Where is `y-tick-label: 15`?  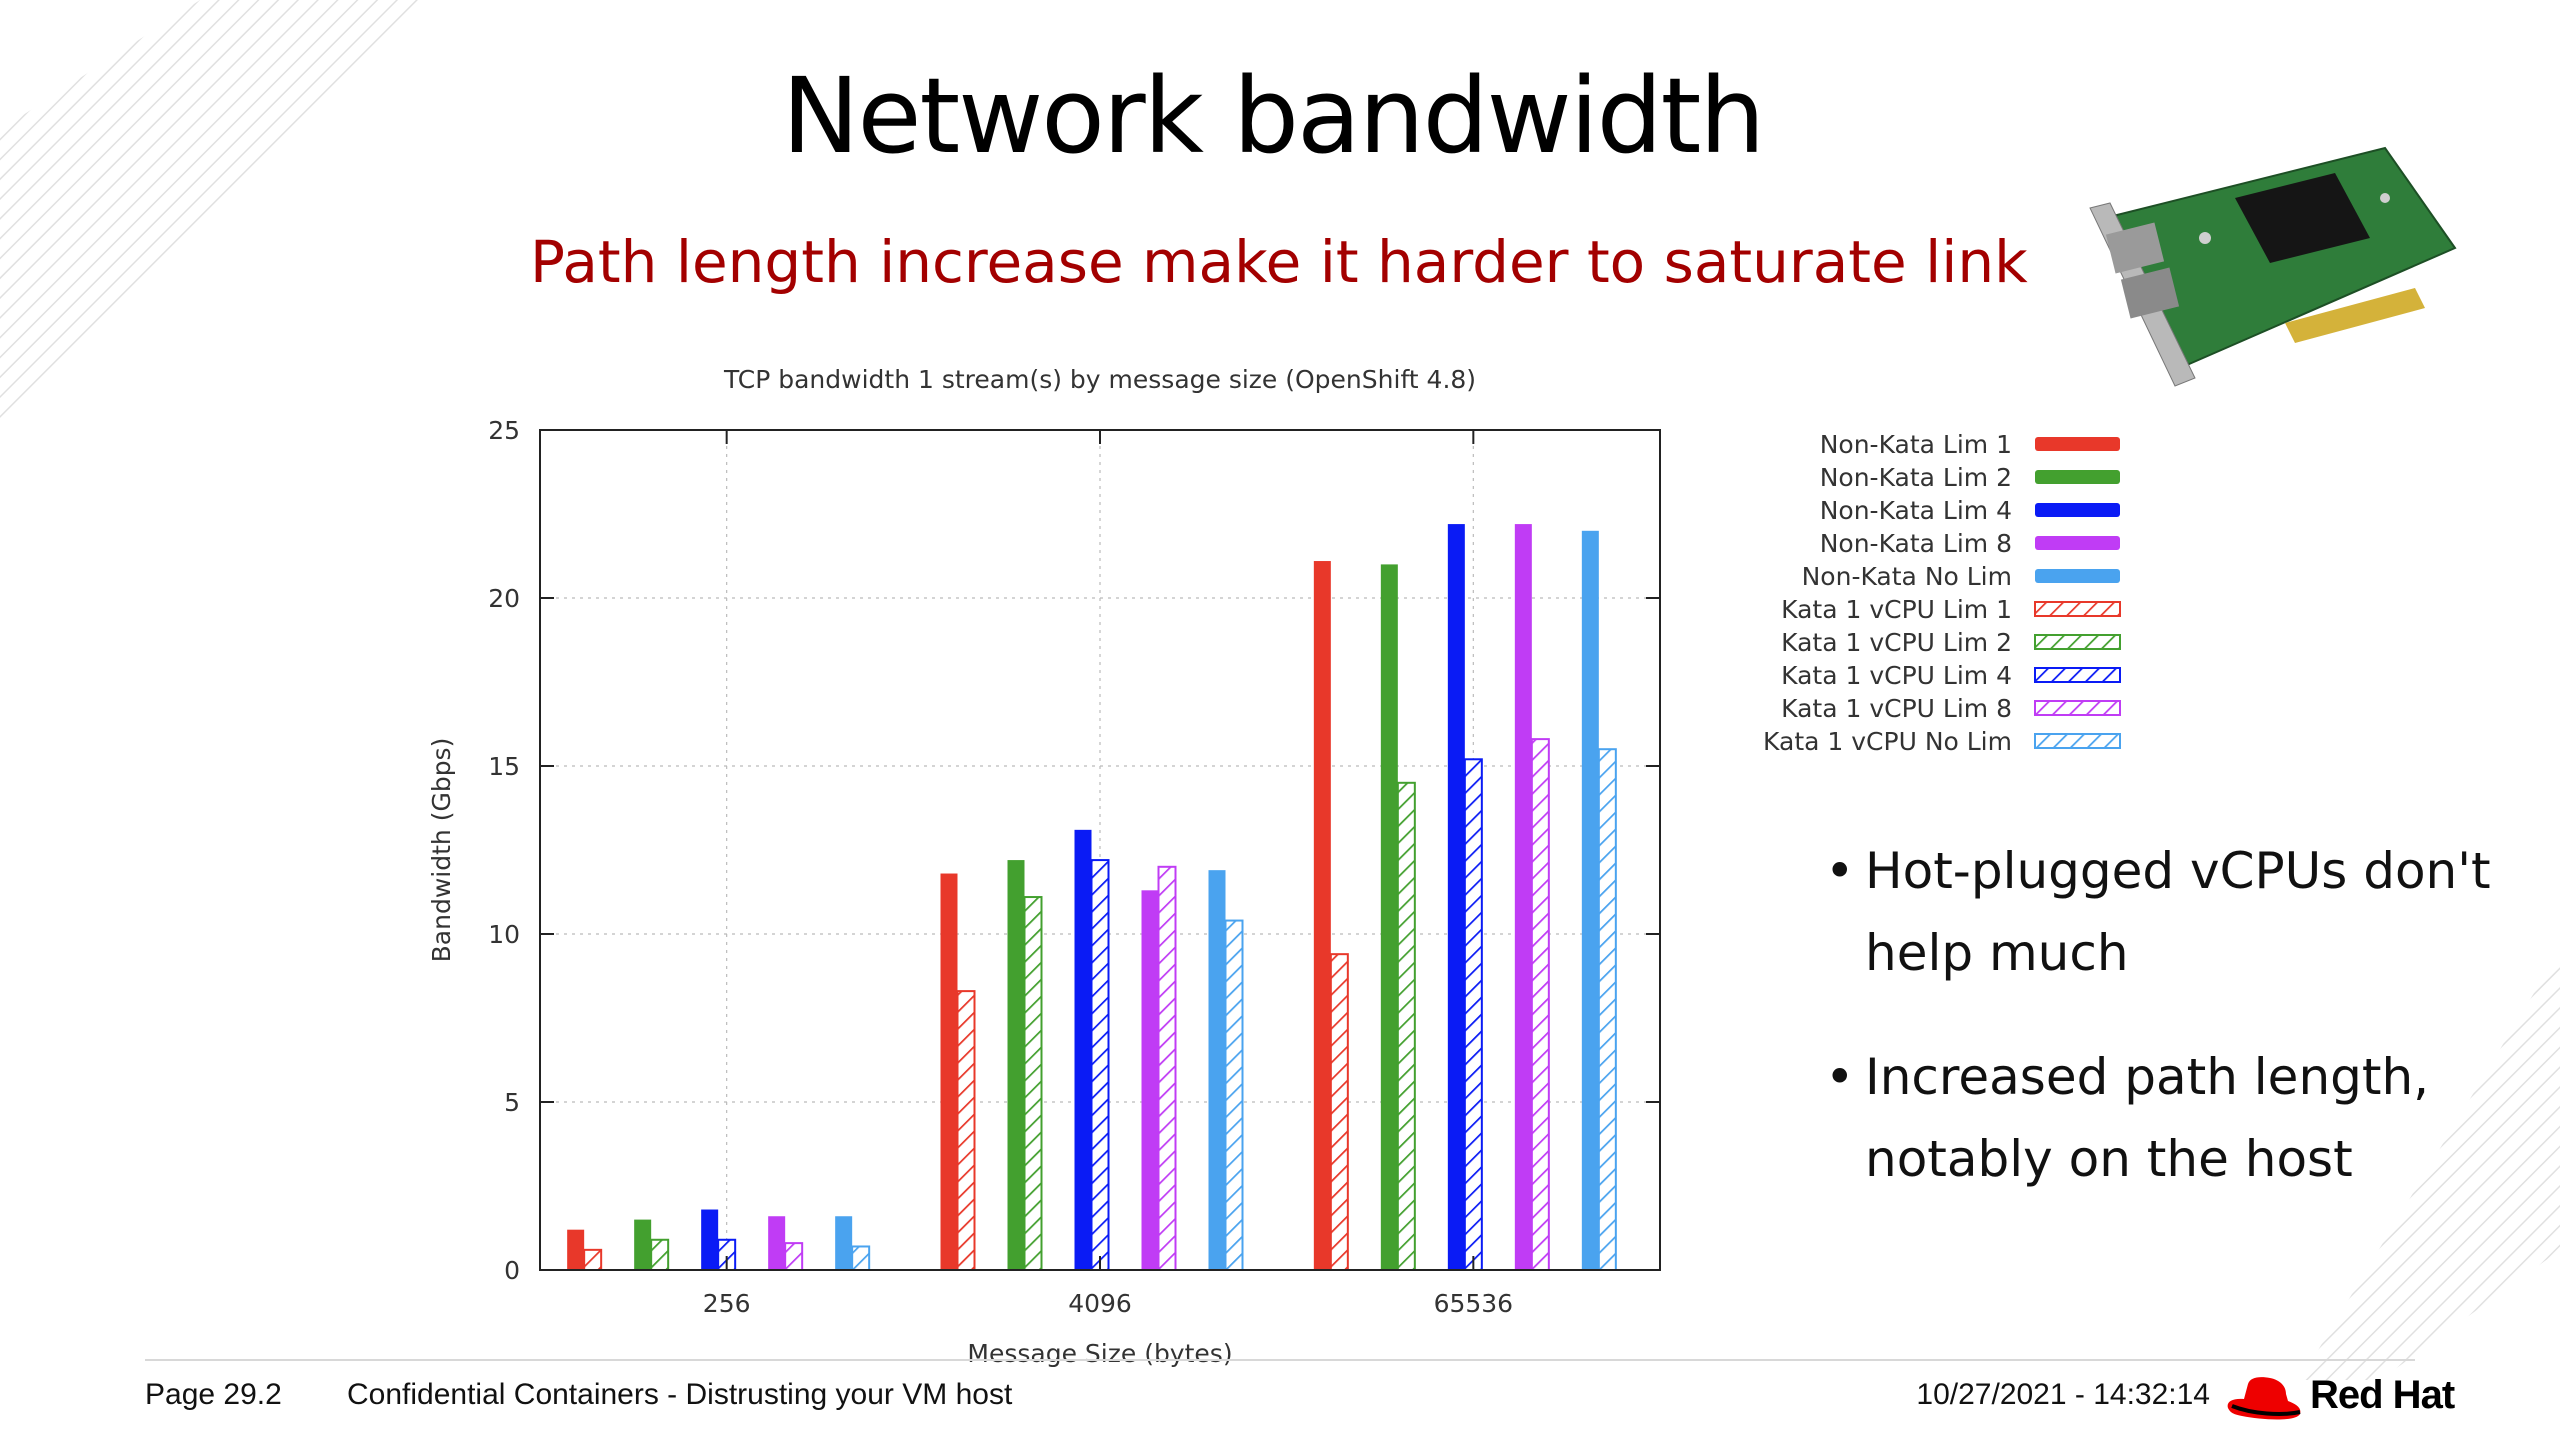
y-tick-label: 15 is located at coordinates (504, 766).